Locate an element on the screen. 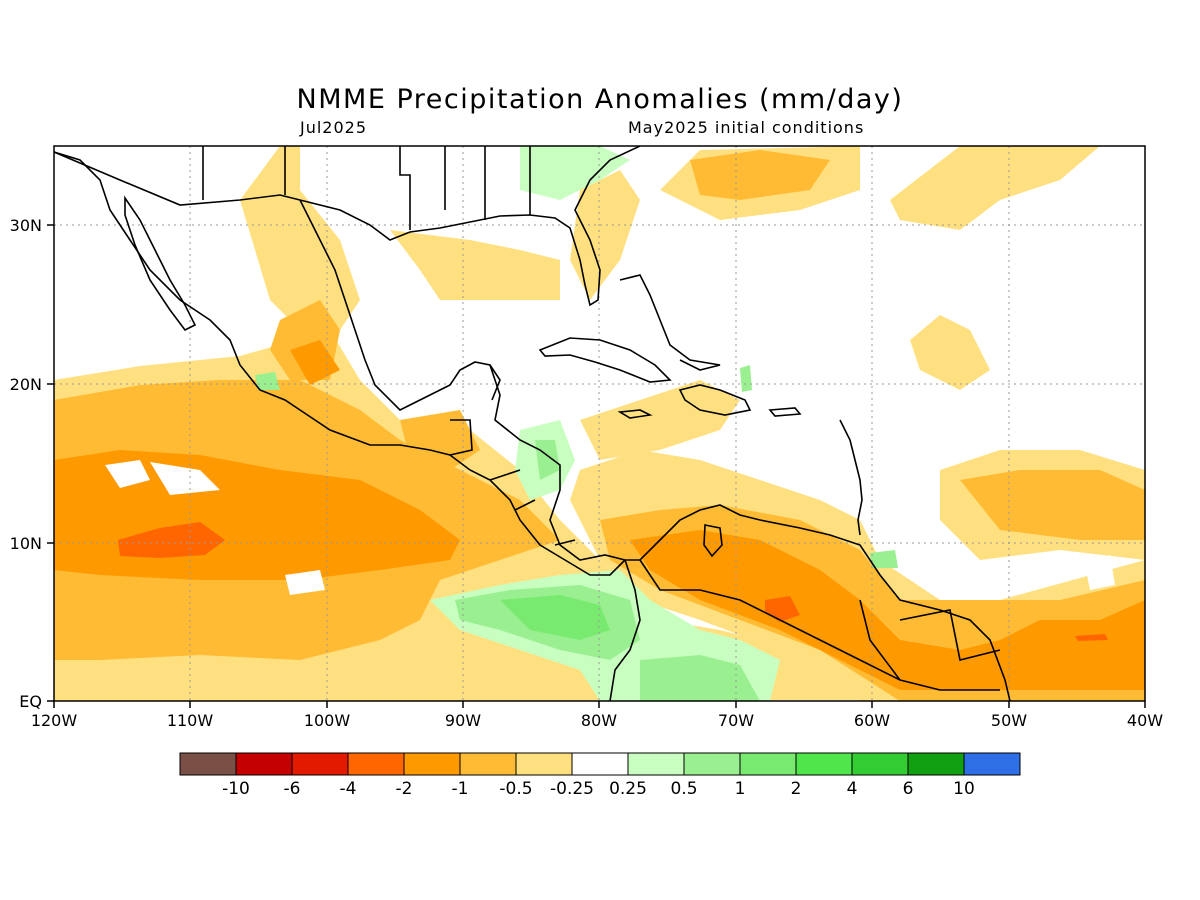 Image resolution: width=1200 pixels, height=900 pixels. colorbar-label: 6 is located at coordinates (908, 789).